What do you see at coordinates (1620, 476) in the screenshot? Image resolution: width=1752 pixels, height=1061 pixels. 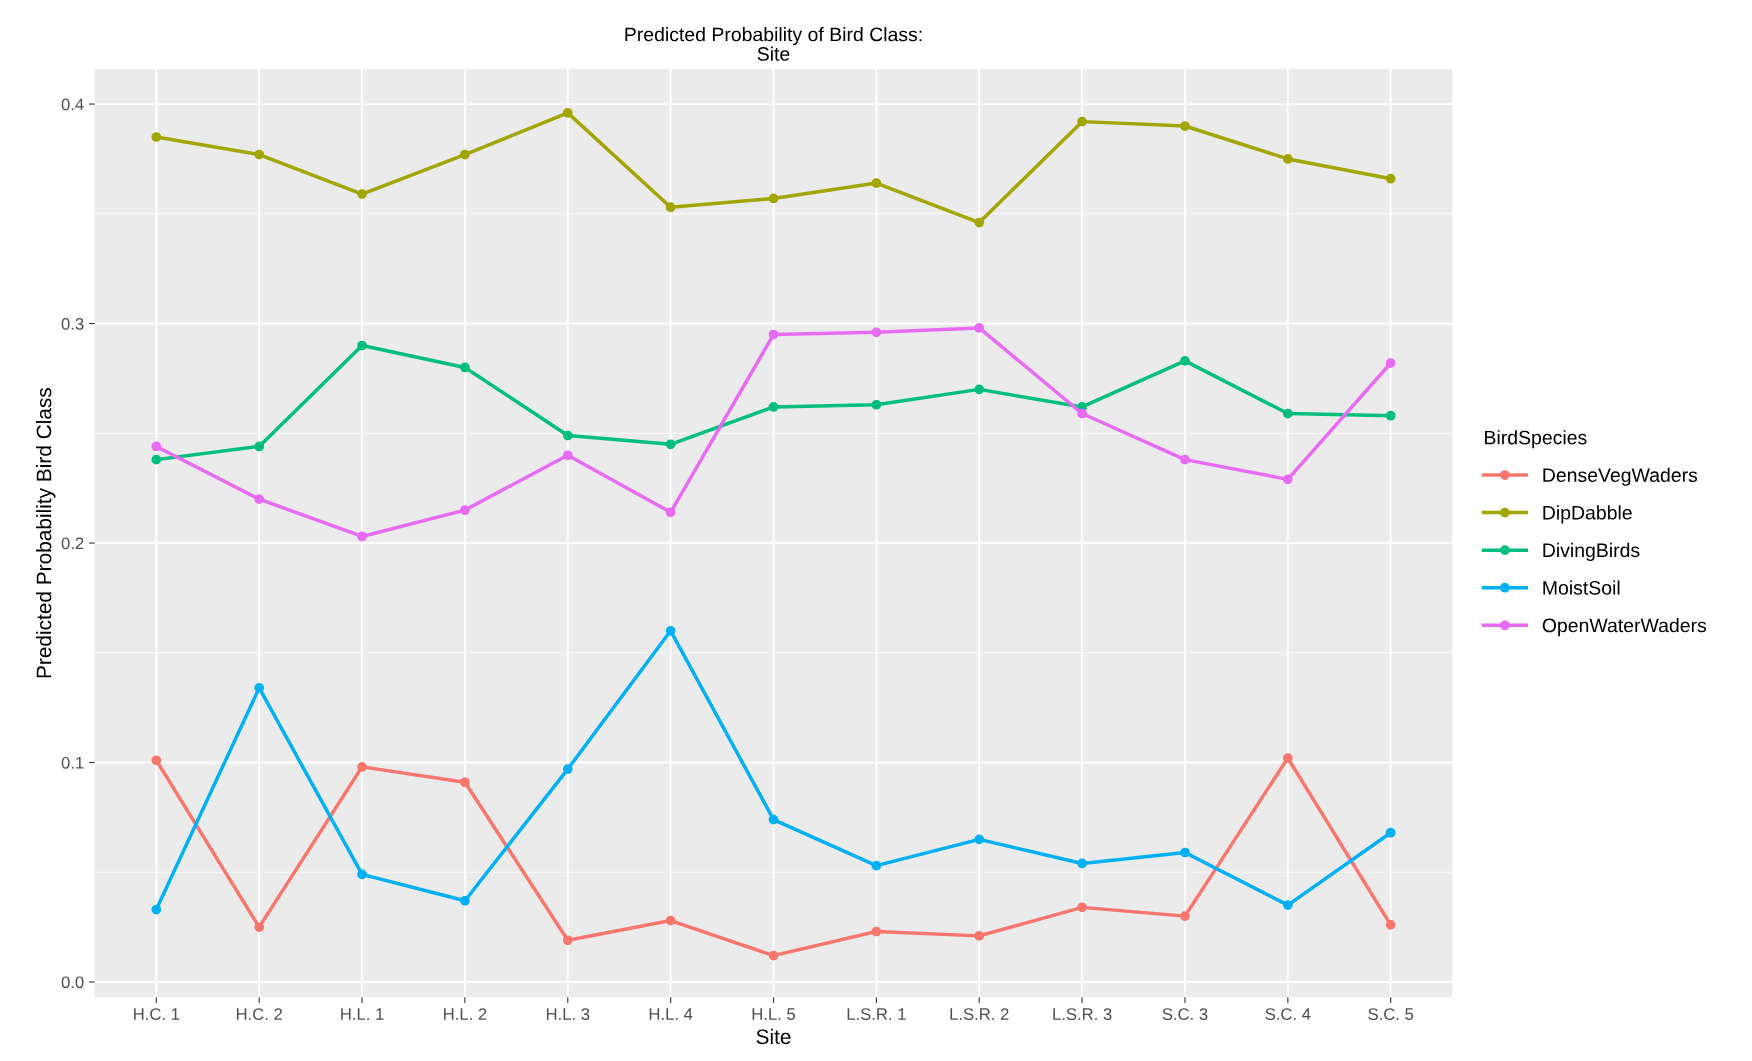 I see `legend-label: DenseVegWaders` at bounding box center [1620, 476].